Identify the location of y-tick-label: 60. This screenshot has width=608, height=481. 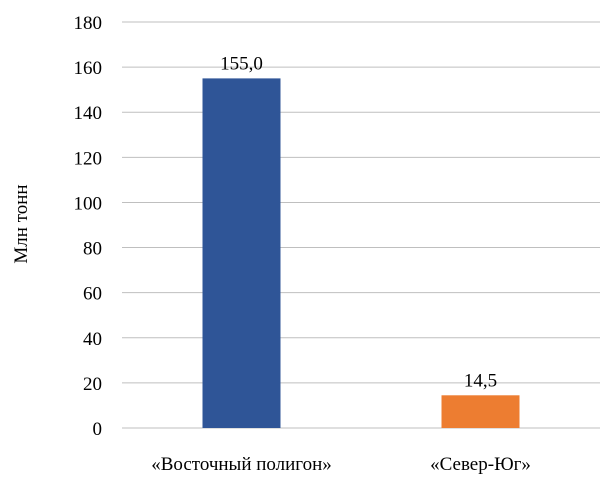
(92, 294).